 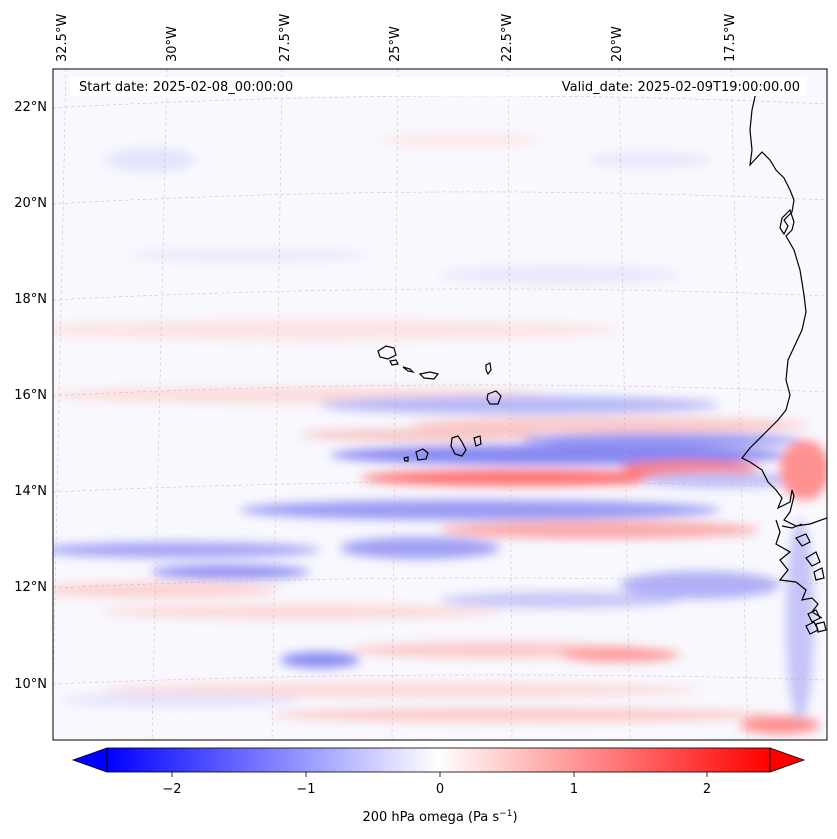 I want to click on lon-label-22-5w: 22.5°W, so click(x=507, y=38).